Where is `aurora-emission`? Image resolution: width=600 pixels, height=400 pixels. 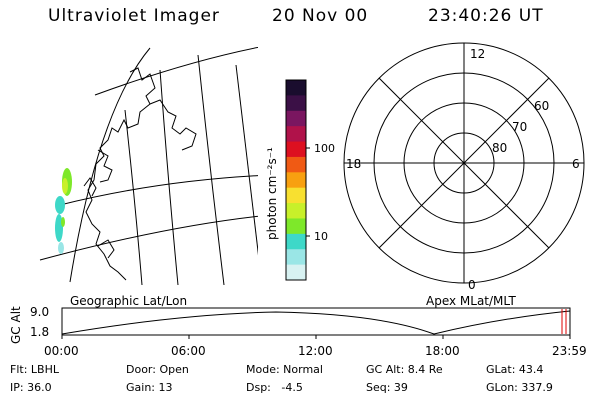 aurora-emission is located at coordinates (63, 211).